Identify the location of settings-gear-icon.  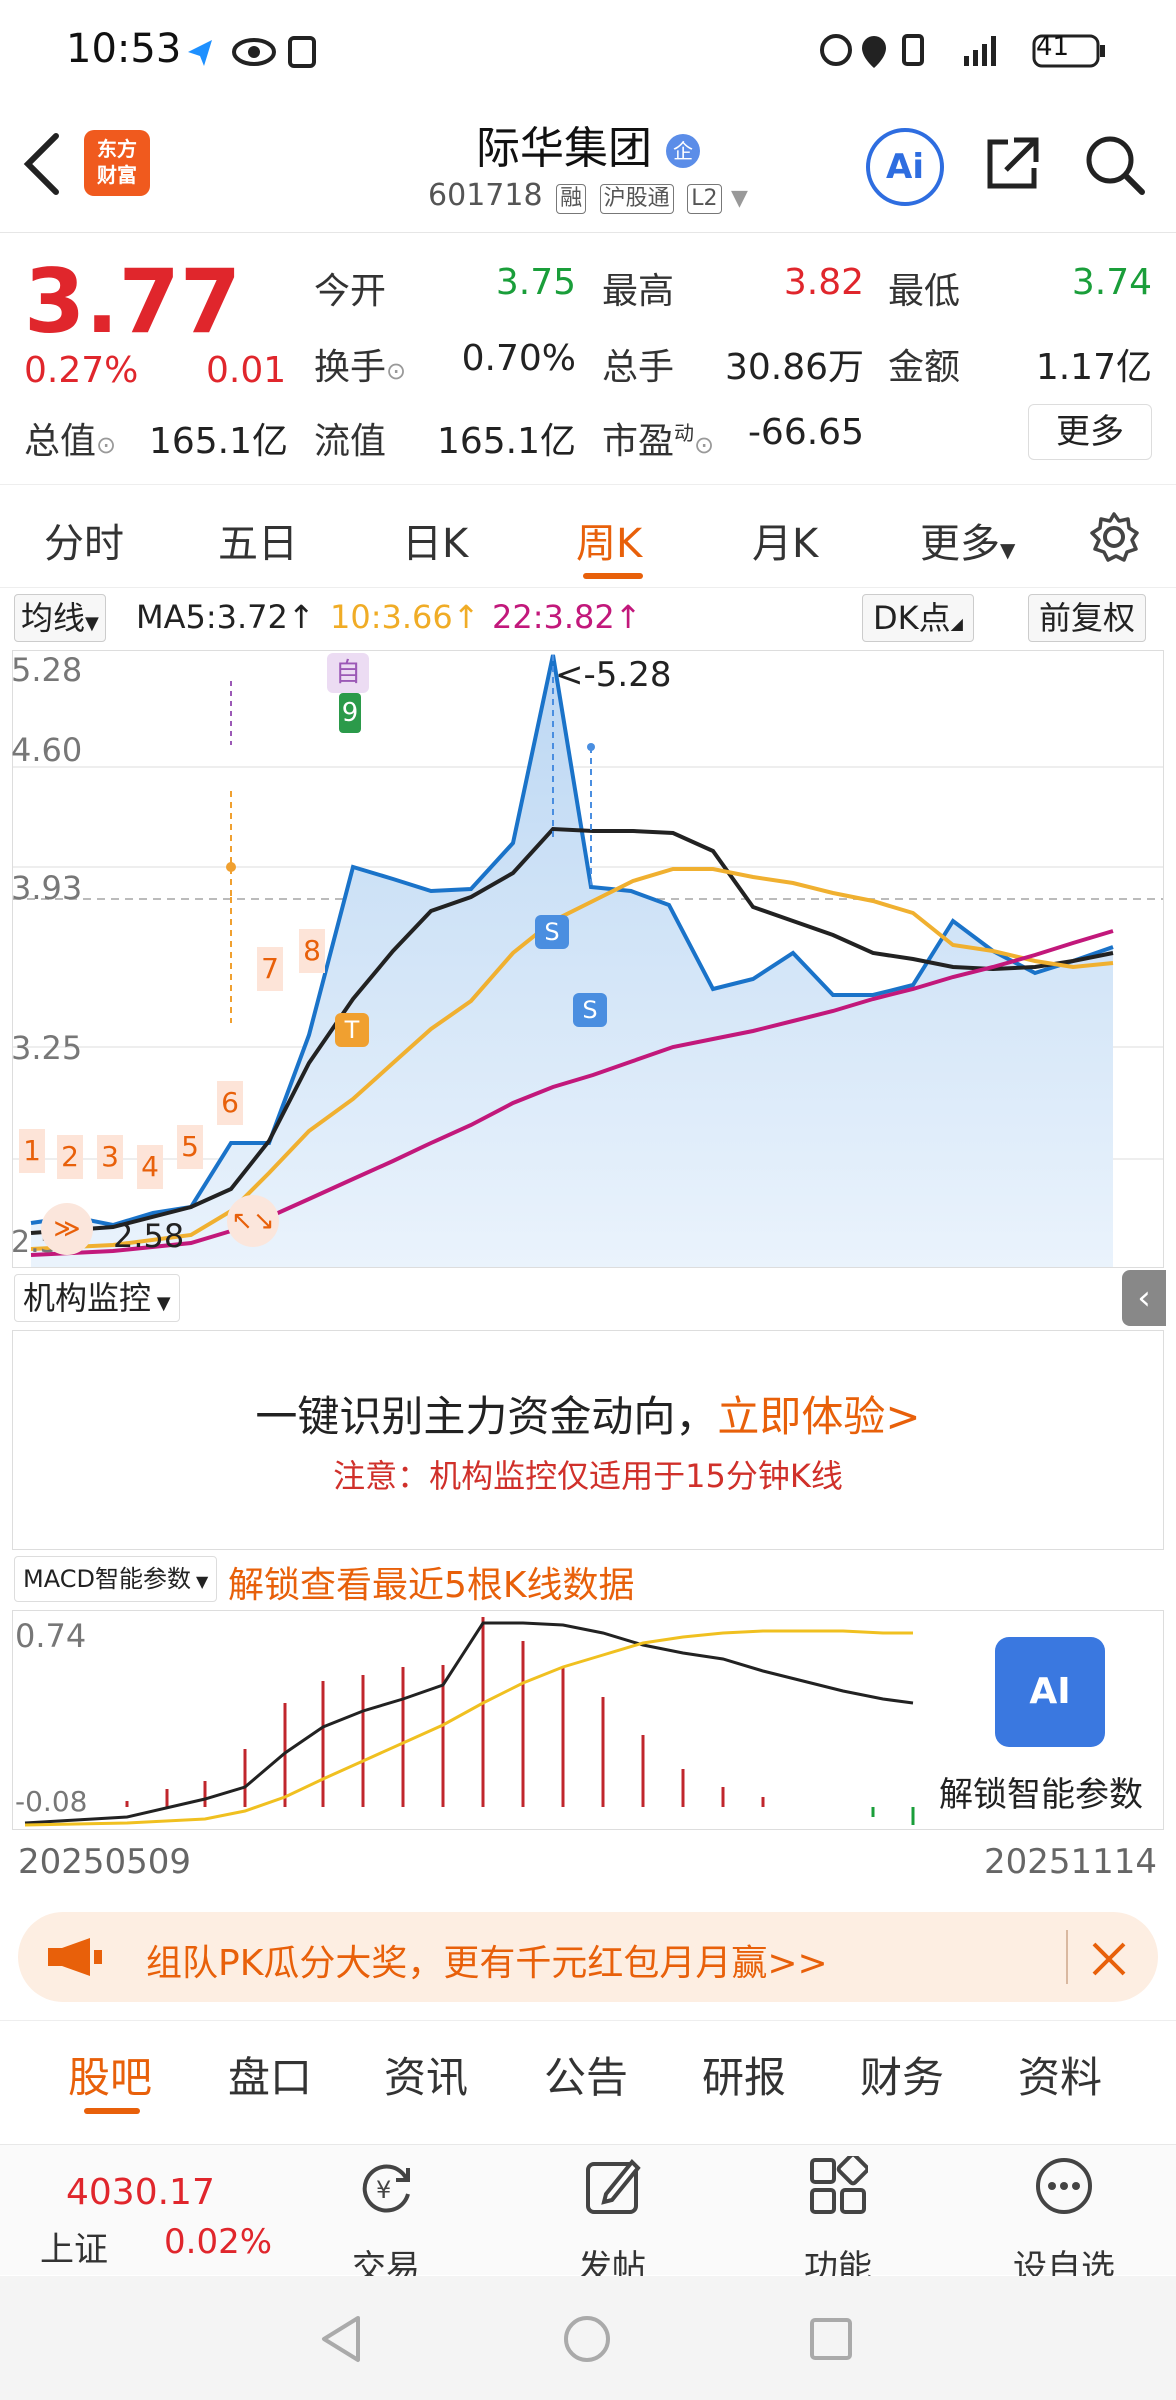
(1114, 537).